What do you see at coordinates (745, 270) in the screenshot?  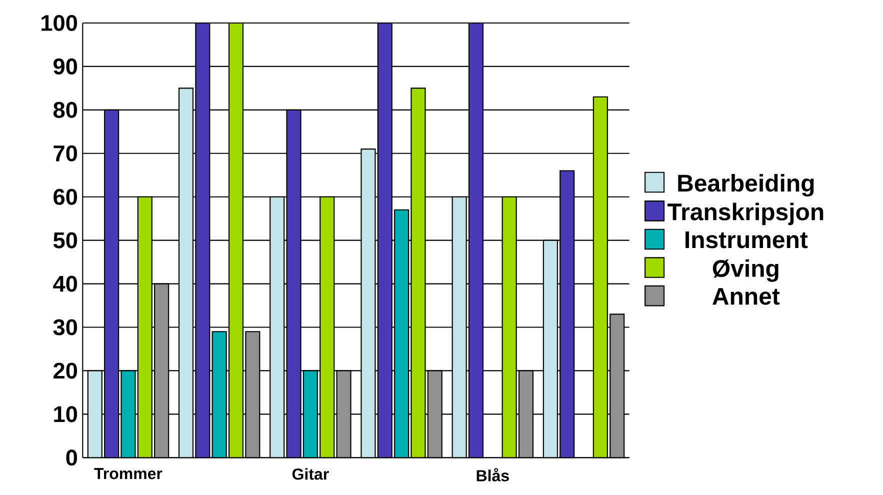 I see `legend-label: Øving` at bounding box center [745, 270].